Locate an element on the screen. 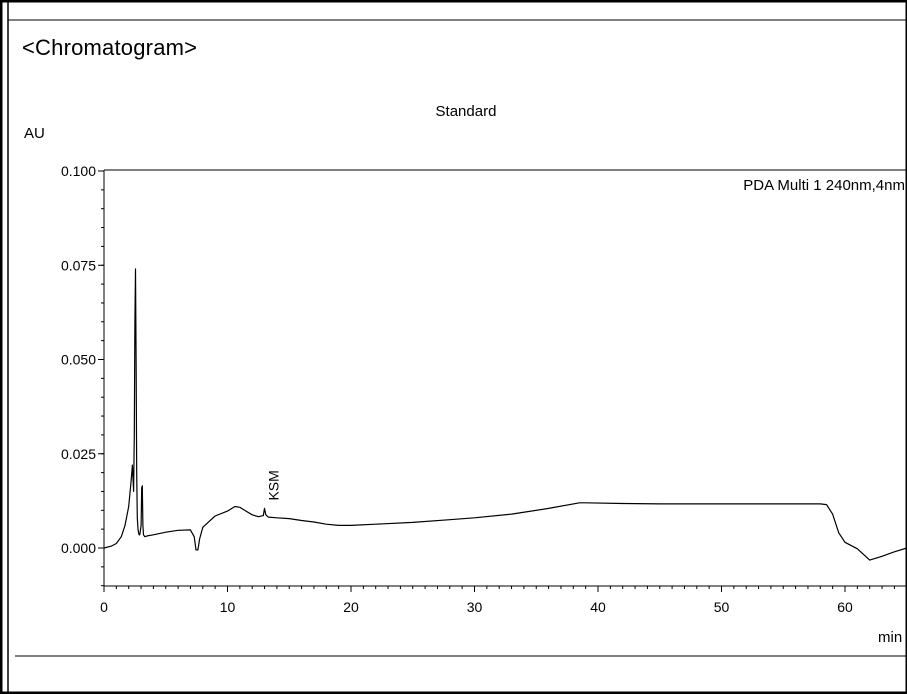 The image size is (907, 694). peak-label-ksm: KSM is located at coordinates (274, 485).